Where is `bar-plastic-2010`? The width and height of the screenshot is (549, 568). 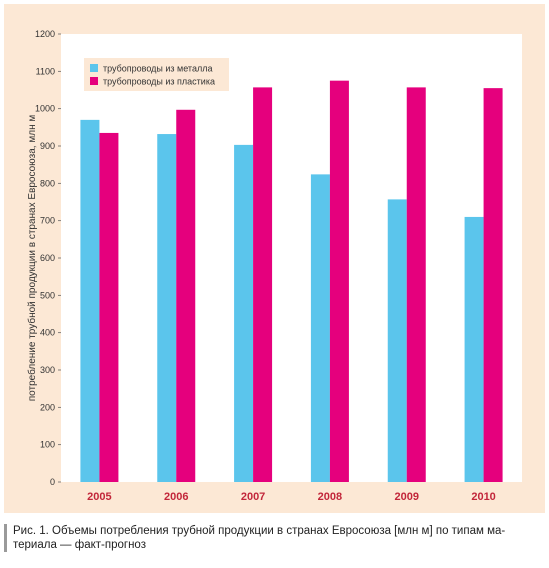 bar-plastic-2010 is located at coordinates (493, 285).